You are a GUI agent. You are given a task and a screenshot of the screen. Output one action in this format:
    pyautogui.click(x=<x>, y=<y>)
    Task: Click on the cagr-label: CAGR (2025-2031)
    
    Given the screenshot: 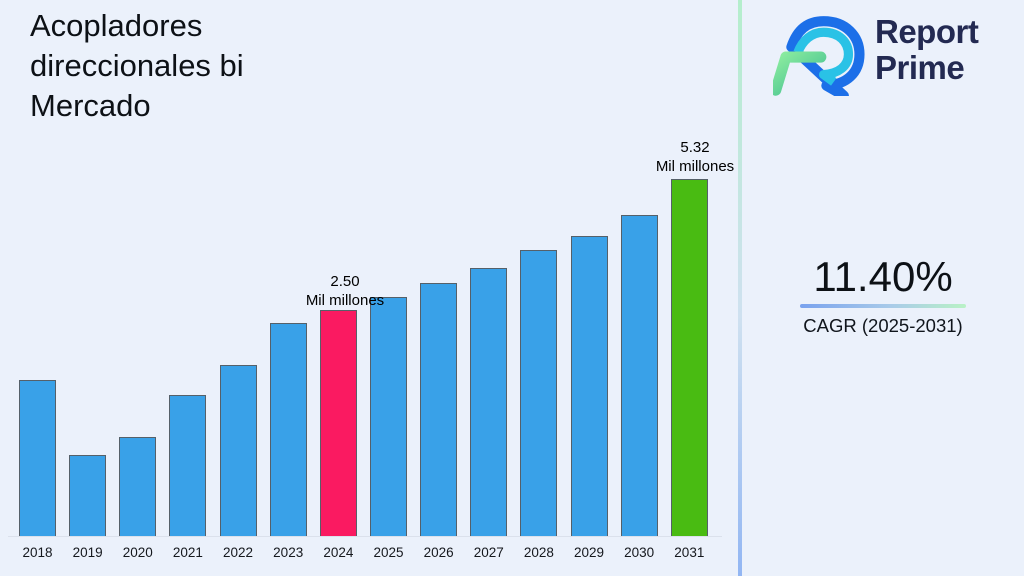 What is the action you would take?
    pyautogui.click(x=883, y=325)
    